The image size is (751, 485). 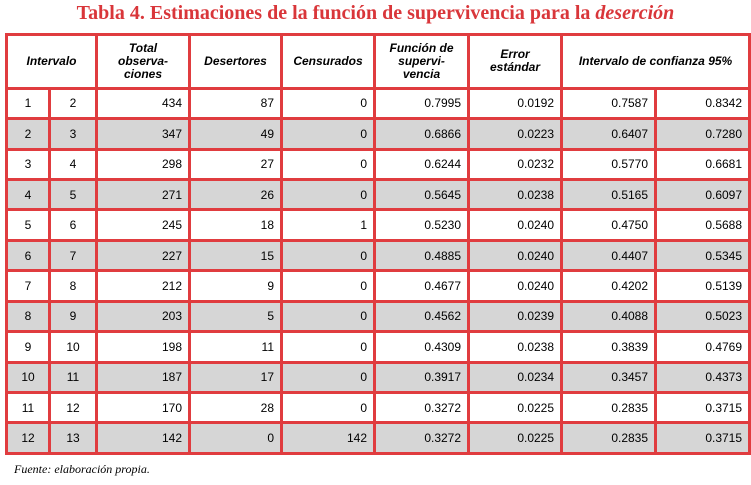 I want to click on table-cell: 0.6097, so click(x=702, y=195).